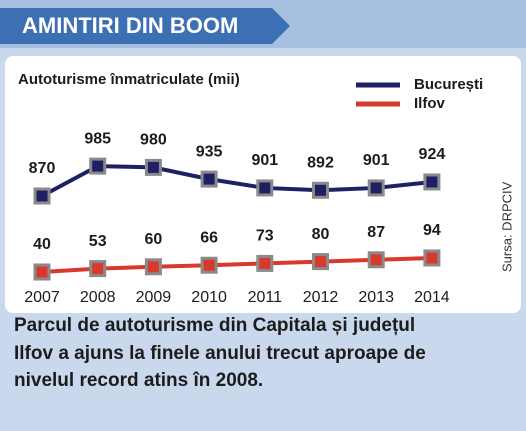 The image size is (526, 431). I want to click on legend-label: Ilfov, so click(429, 103).